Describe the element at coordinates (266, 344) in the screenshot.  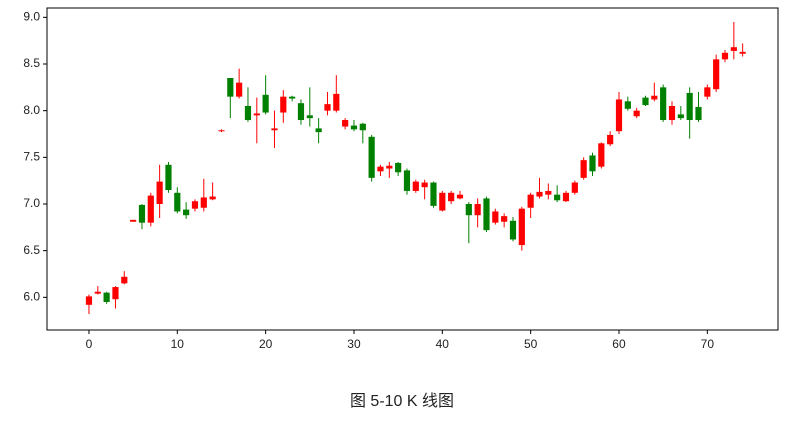
I see `x-tick-label: 20` at that location.